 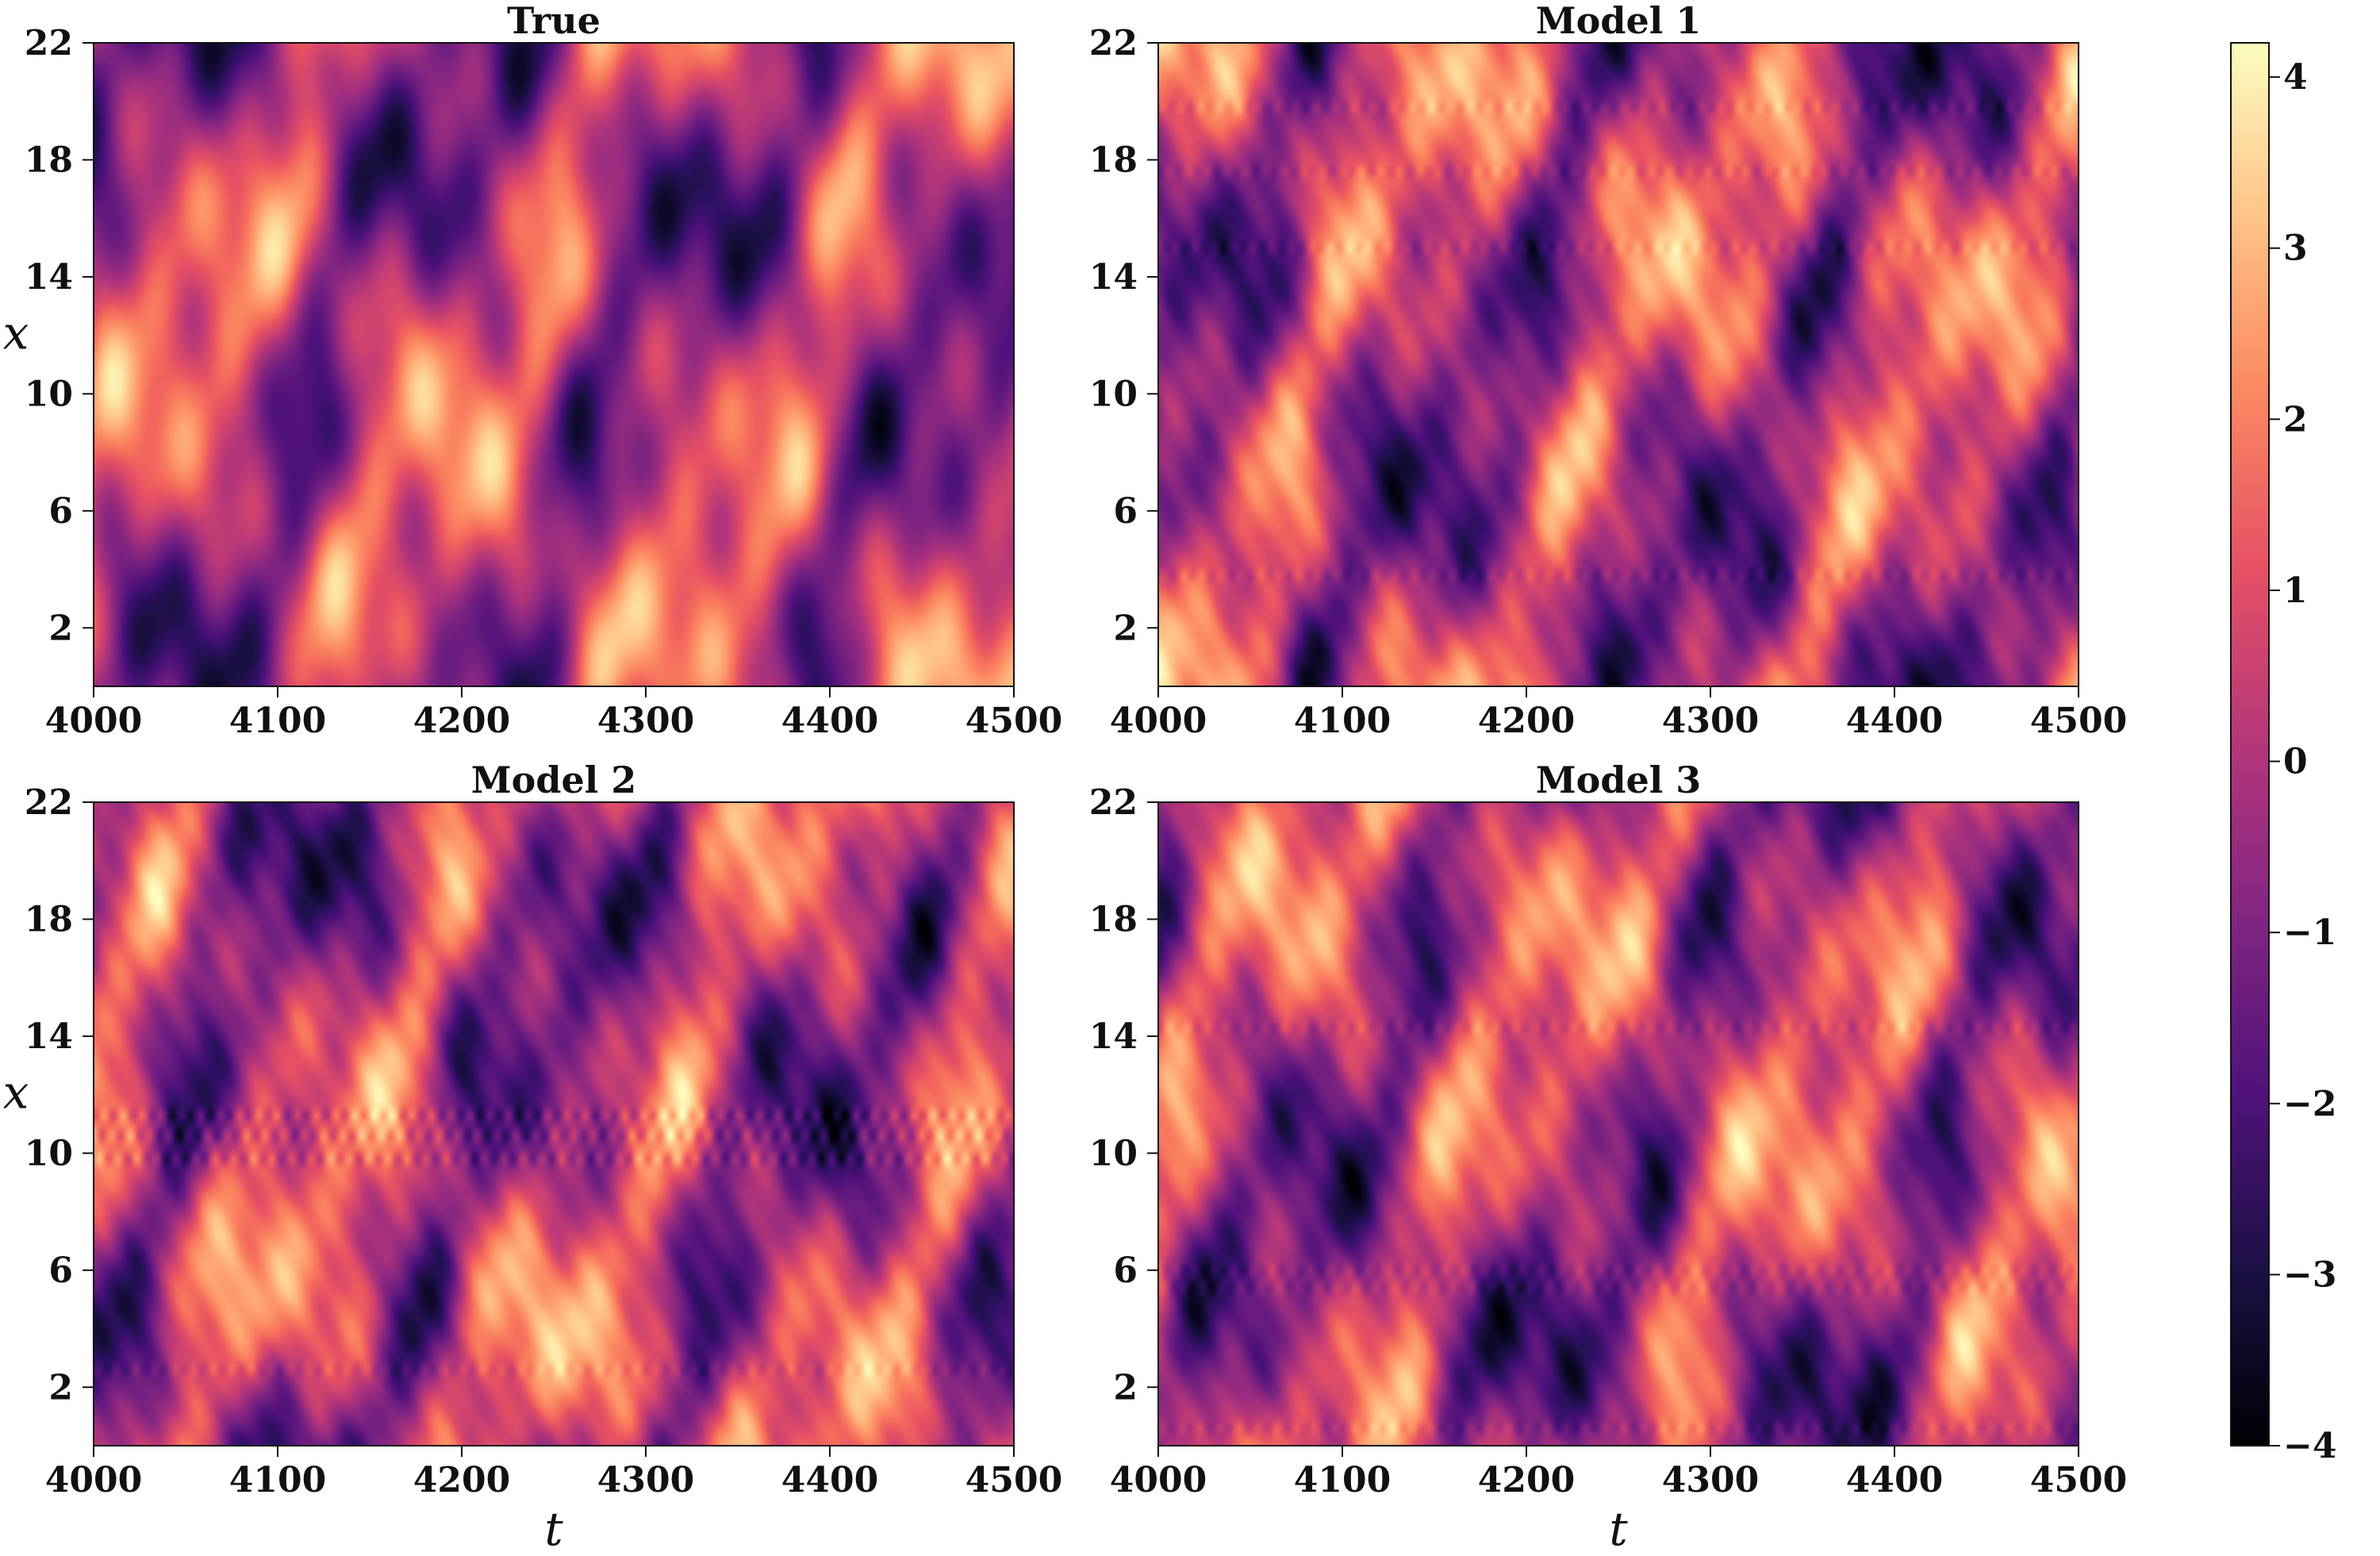 What do you see at coordinates (2309, 933) in the screenshot?
I see `colorbar-tick-label: −1` at bounding box center [2309, 933].